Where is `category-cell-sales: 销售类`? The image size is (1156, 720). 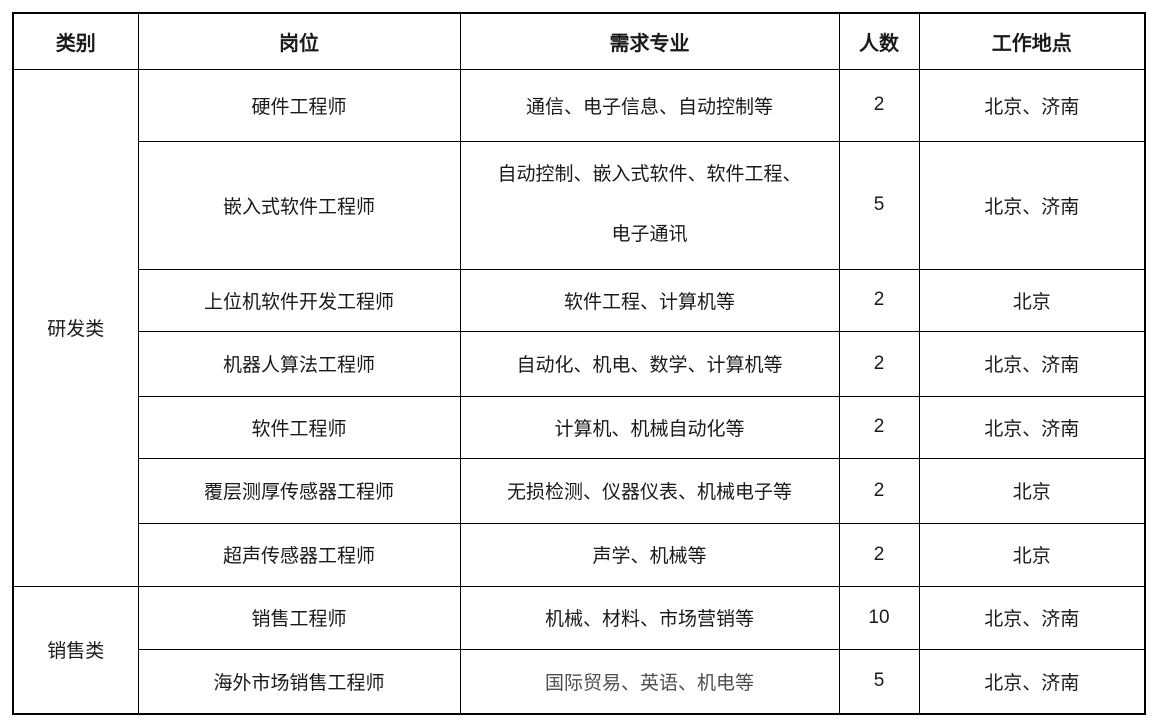 category-cell-sales: 销售类 is located at coordinates (75, 650).